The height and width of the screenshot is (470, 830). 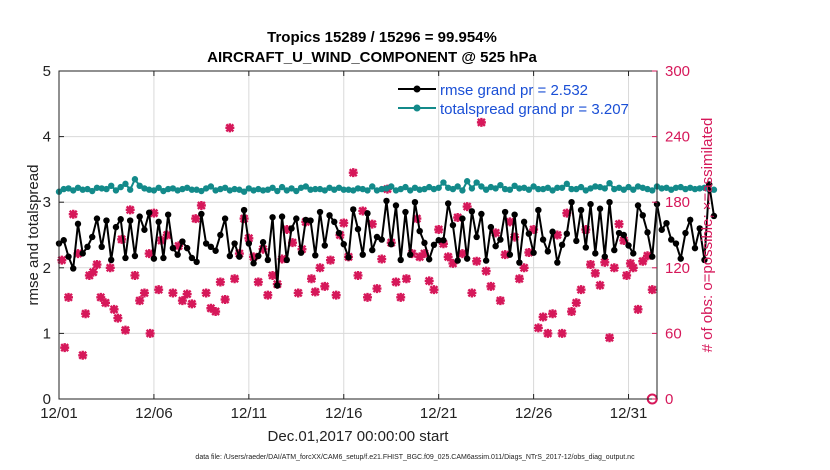 I want to click on chart-title-line1: Tropics 15289 / 15296 = 99.954%, so click(x=382, y=37).